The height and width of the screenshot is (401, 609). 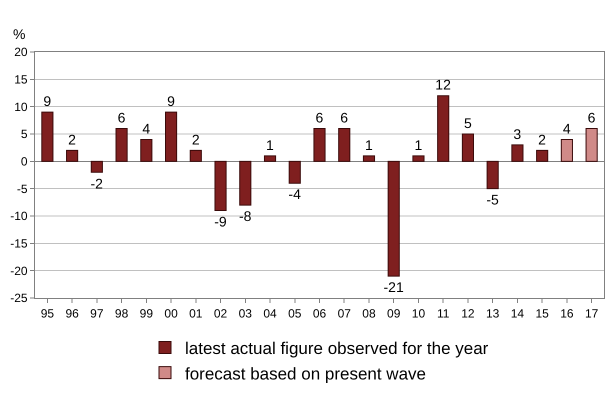 What do you see at coordinates (443, 84) in the screenshot?
I see `data-label: 12` at bounding box center [443, 84].